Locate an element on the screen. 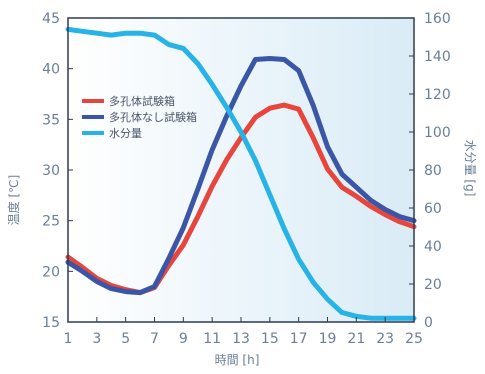 The width and height of the screenshot is (485, 374). left-tick-label: 25 is located at coordinates (51, 222).